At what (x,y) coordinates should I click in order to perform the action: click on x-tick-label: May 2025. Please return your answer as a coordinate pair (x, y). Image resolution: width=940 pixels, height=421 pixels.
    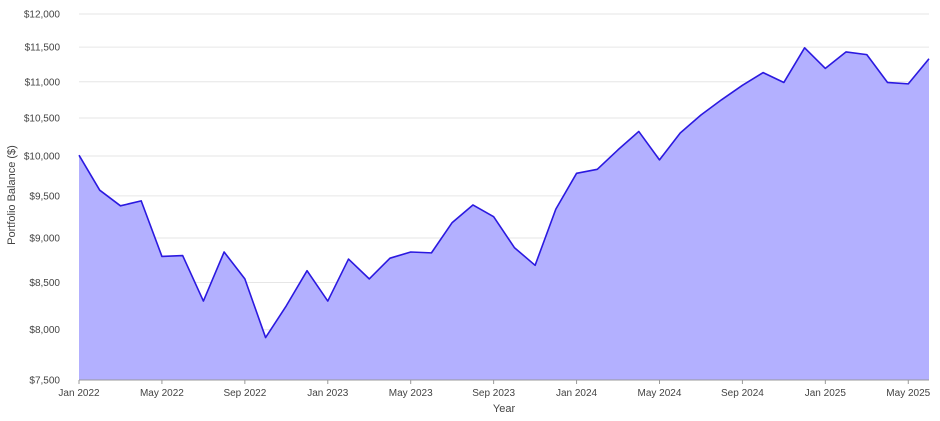
    Looking at the image, I should click on (908, 393).